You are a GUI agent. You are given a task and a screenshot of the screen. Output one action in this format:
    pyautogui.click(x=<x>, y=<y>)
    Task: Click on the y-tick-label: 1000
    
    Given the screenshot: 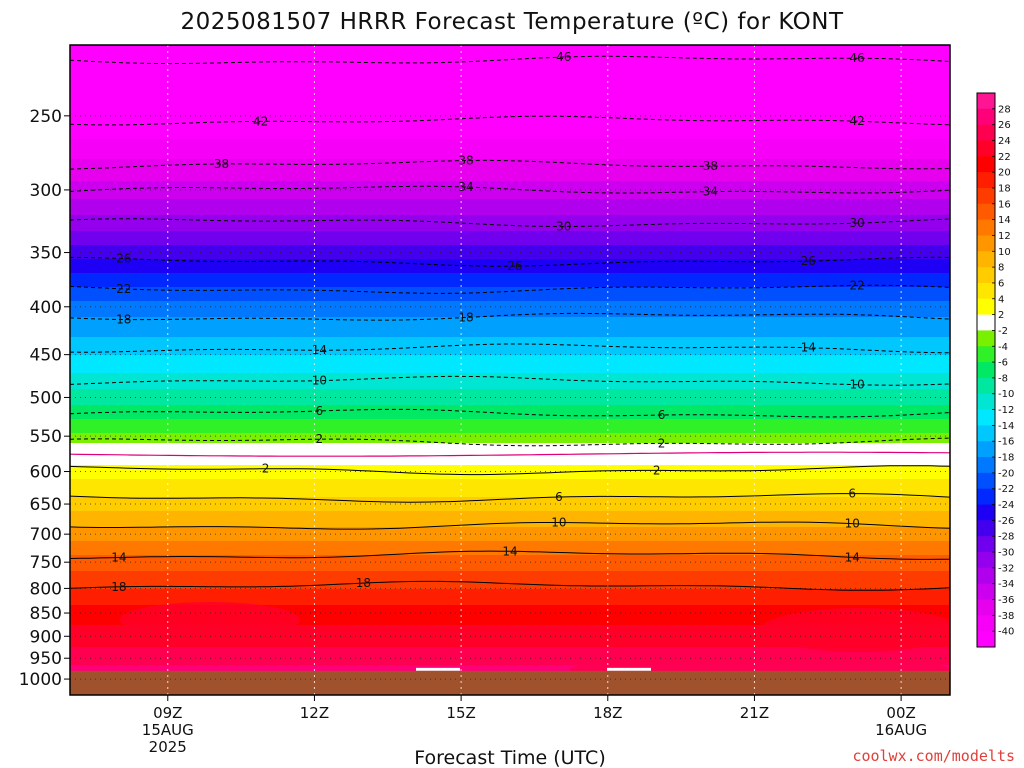 What is the action you would take?
    pyautogui.click(x=40, y=680)
    